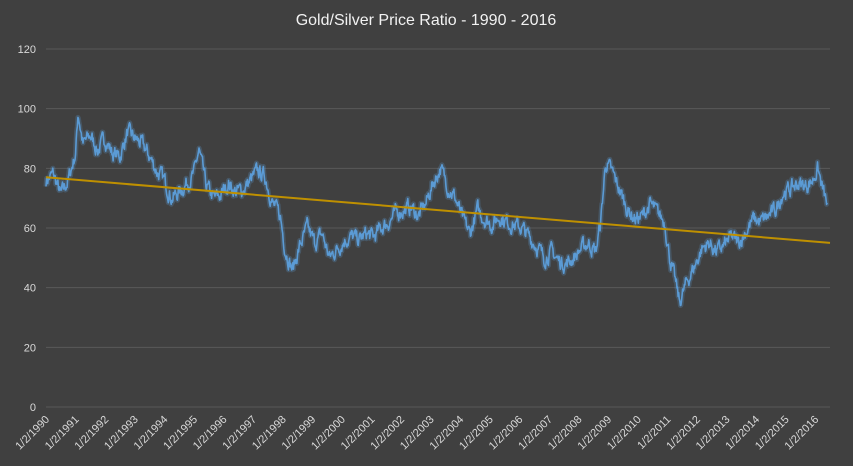  I want to click on y-tick-label: 0, so click(33, 408).